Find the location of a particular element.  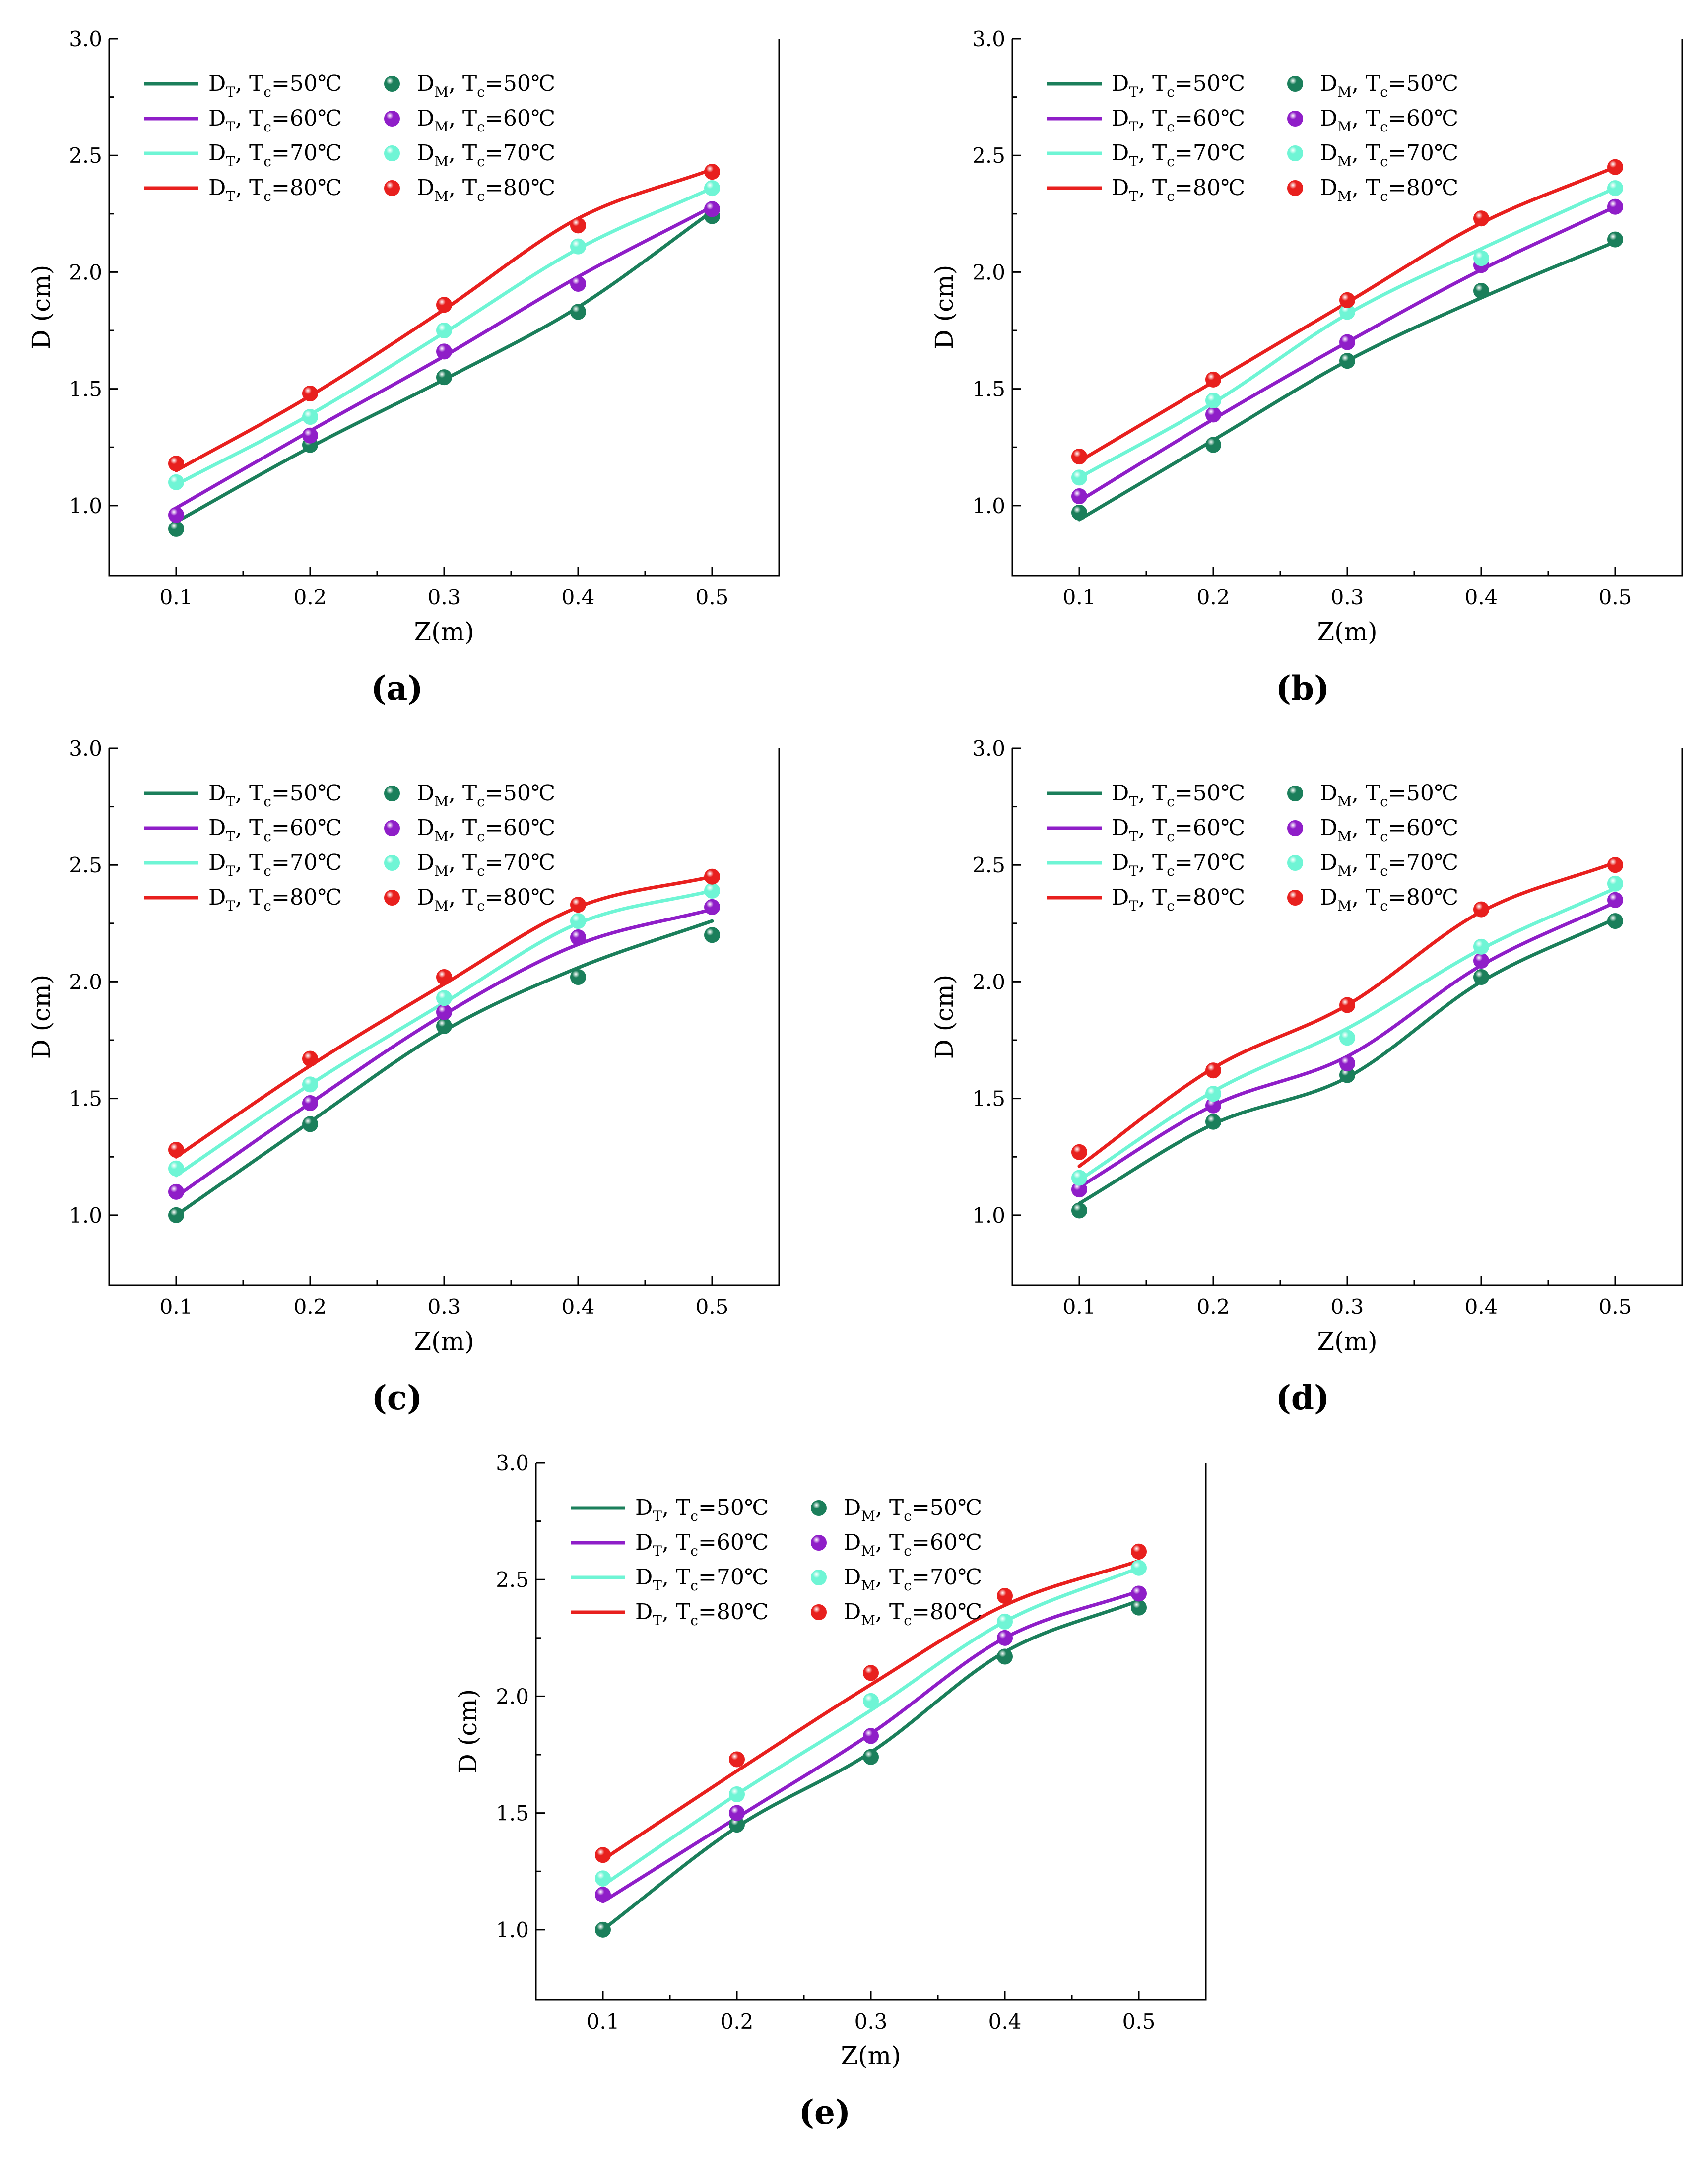

y-tick-label: 1.5 is located at coordinates (86, 389).